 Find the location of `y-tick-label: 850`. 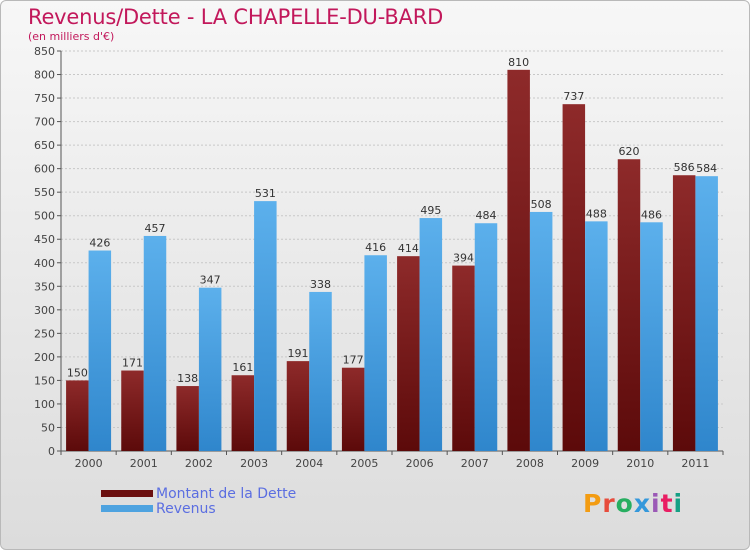

y-tick-label: 850 is located at coordinates (44, 51).